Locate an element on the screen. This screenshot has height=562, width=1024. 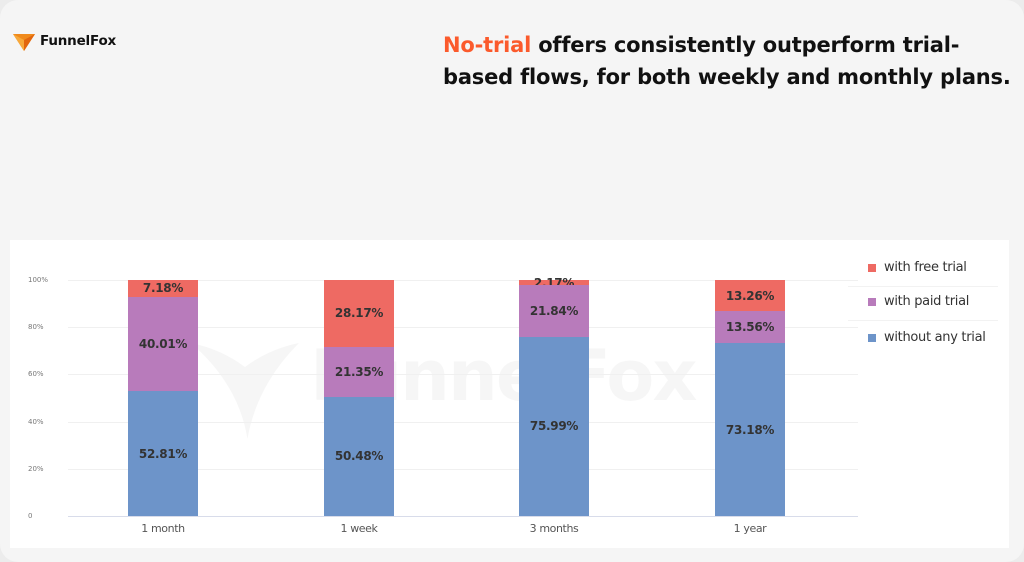
legend-label: with free trial is located at coordinates (925, 267).